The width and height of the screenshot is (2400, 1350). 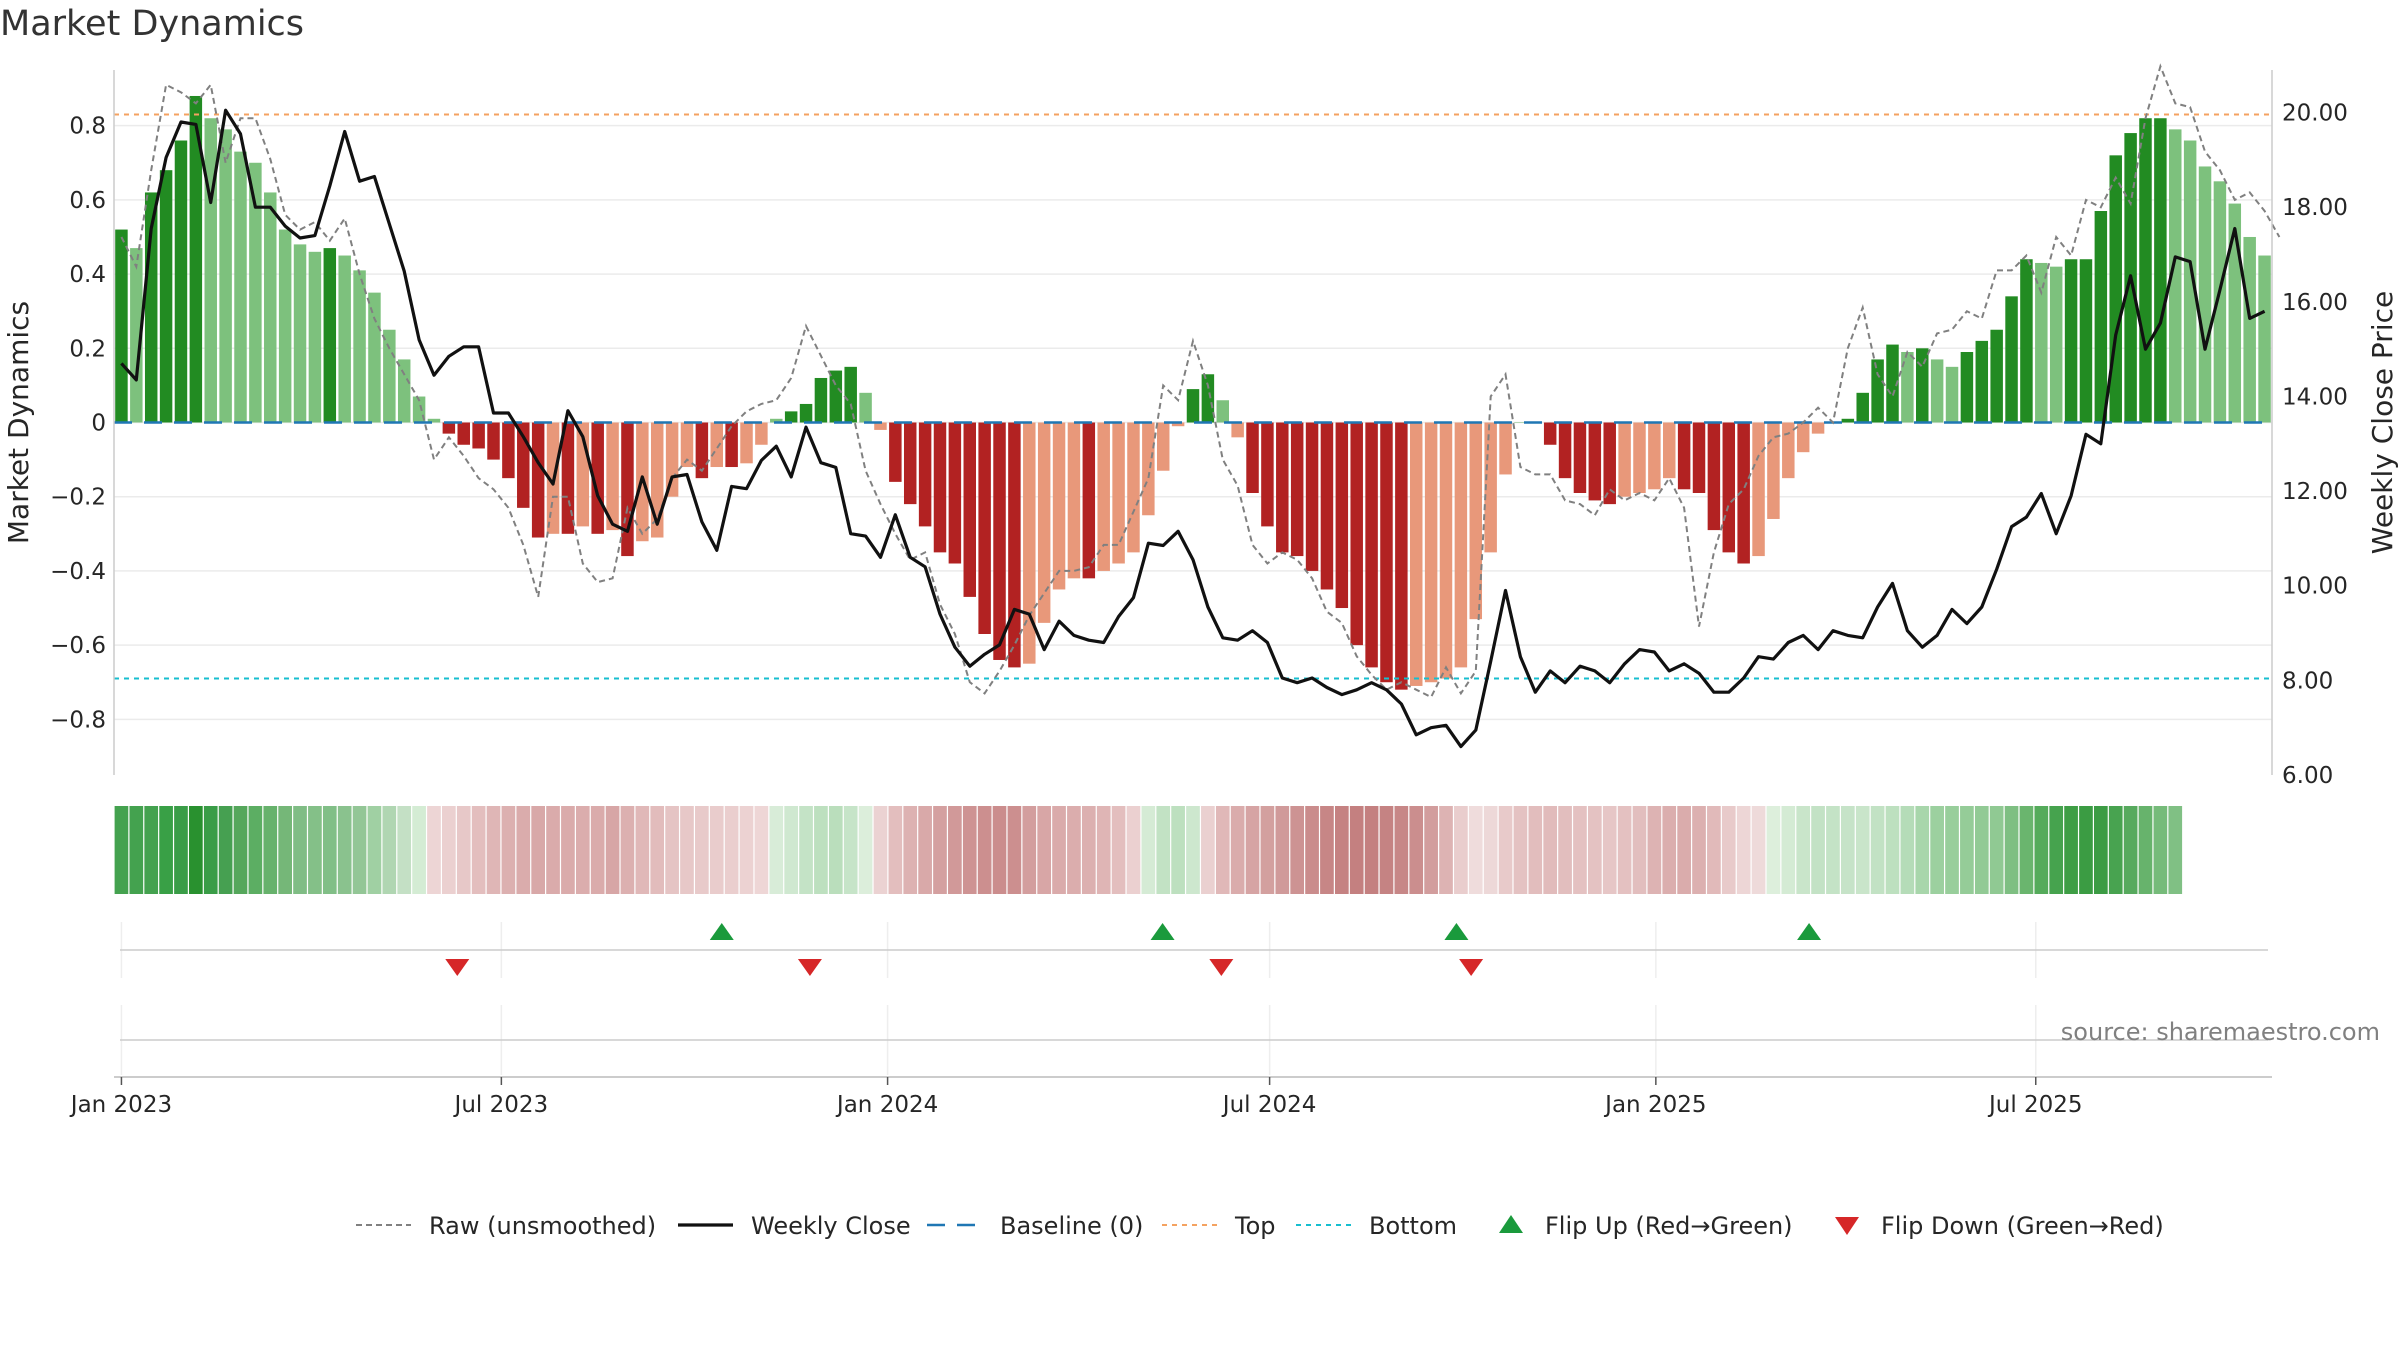 I want to click on flip-up-marker, so click(x=1456, y=931).